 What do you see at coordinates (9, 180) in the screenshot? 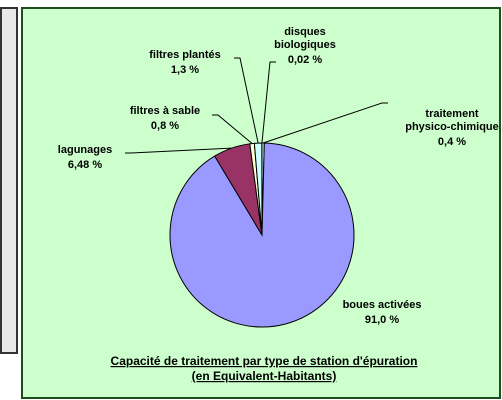
I see `side-panel` at bounding box center [9, 180].